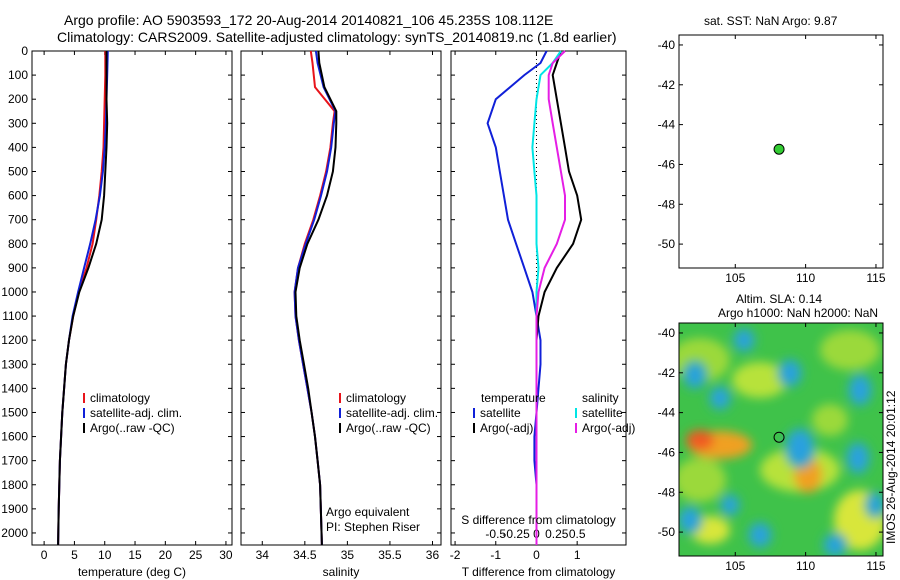 The height and width of the screenshot is (580, 900). Describe the element at coordinates (74, 555) in the screenshot. I see `temperature-axis-label: 5` at that location.